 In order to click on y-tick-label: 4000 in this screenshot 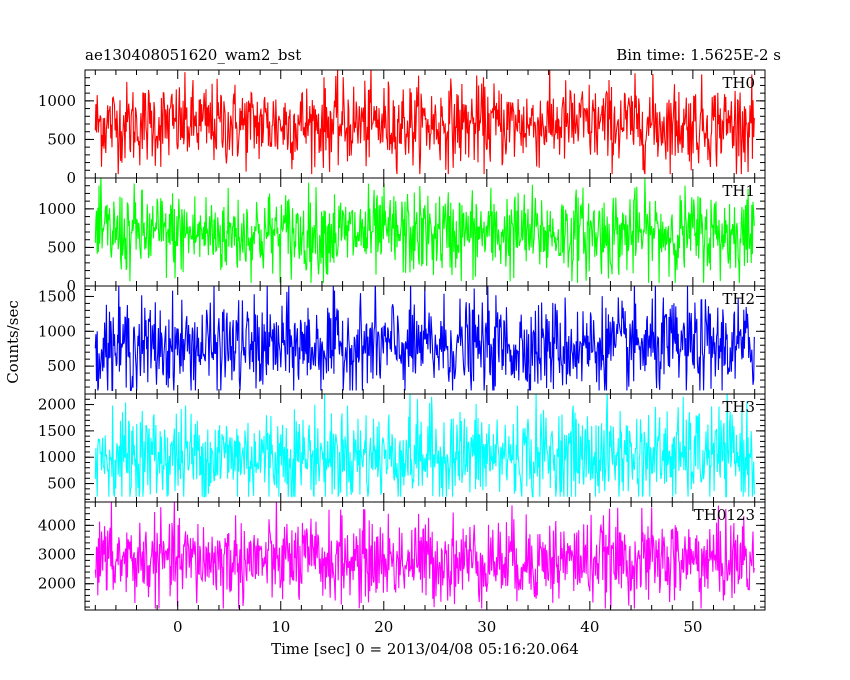, I will do `click(57, 525)`.